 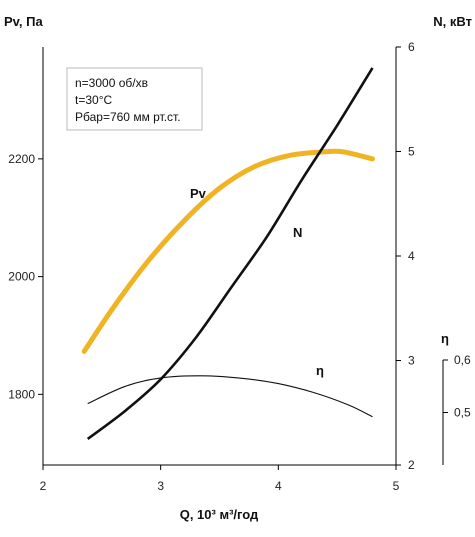 I want to click on annotation-box: n=3000 об/хв t=30°C Pбар=760 мм рт.ст., so click(x=134, y=99).